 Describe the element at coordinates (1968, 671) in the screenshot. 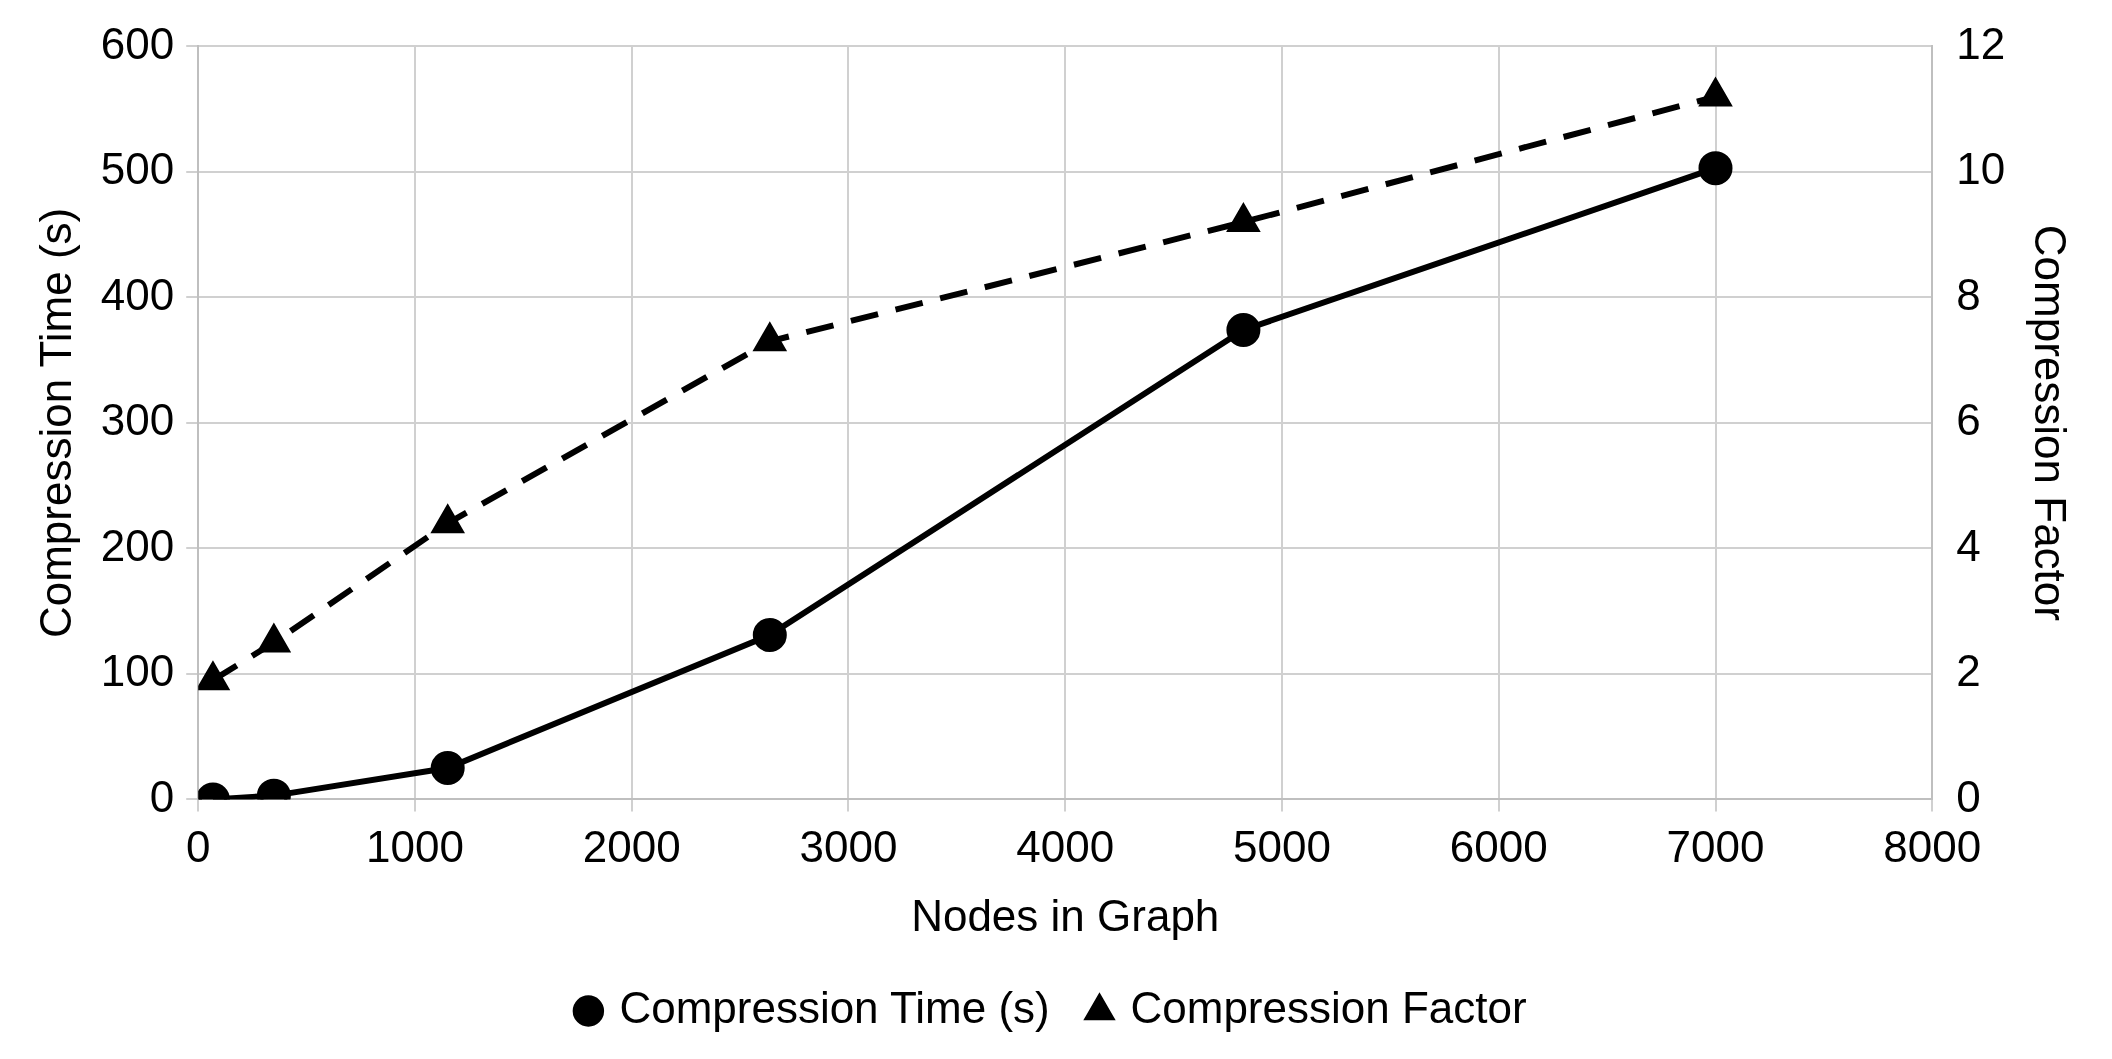

I see `y2-tick-label: 2` at that location.